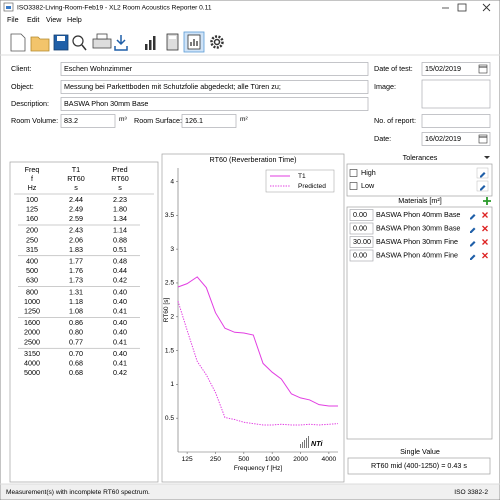  What do you see at coordinates (487, 157) in the screenshot?
I see `tolerances-dropdown` at bounding box center [487, 157].